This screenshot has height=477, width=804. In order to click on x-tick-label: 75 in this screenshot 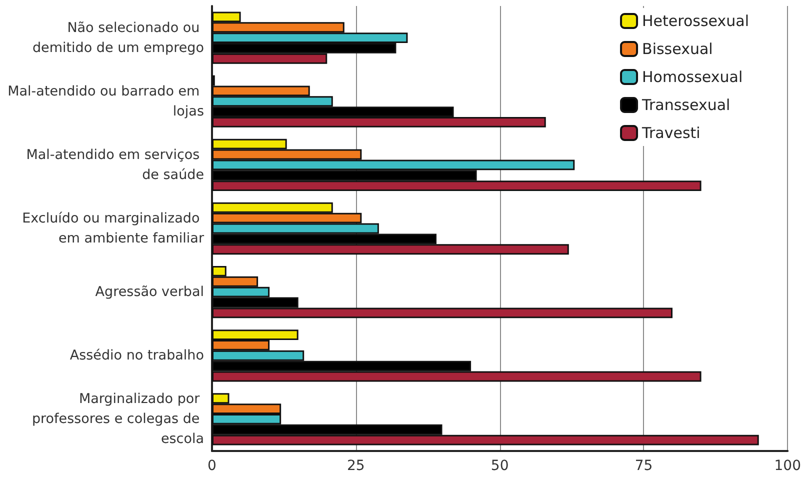, I will do `click(643, 466)`.